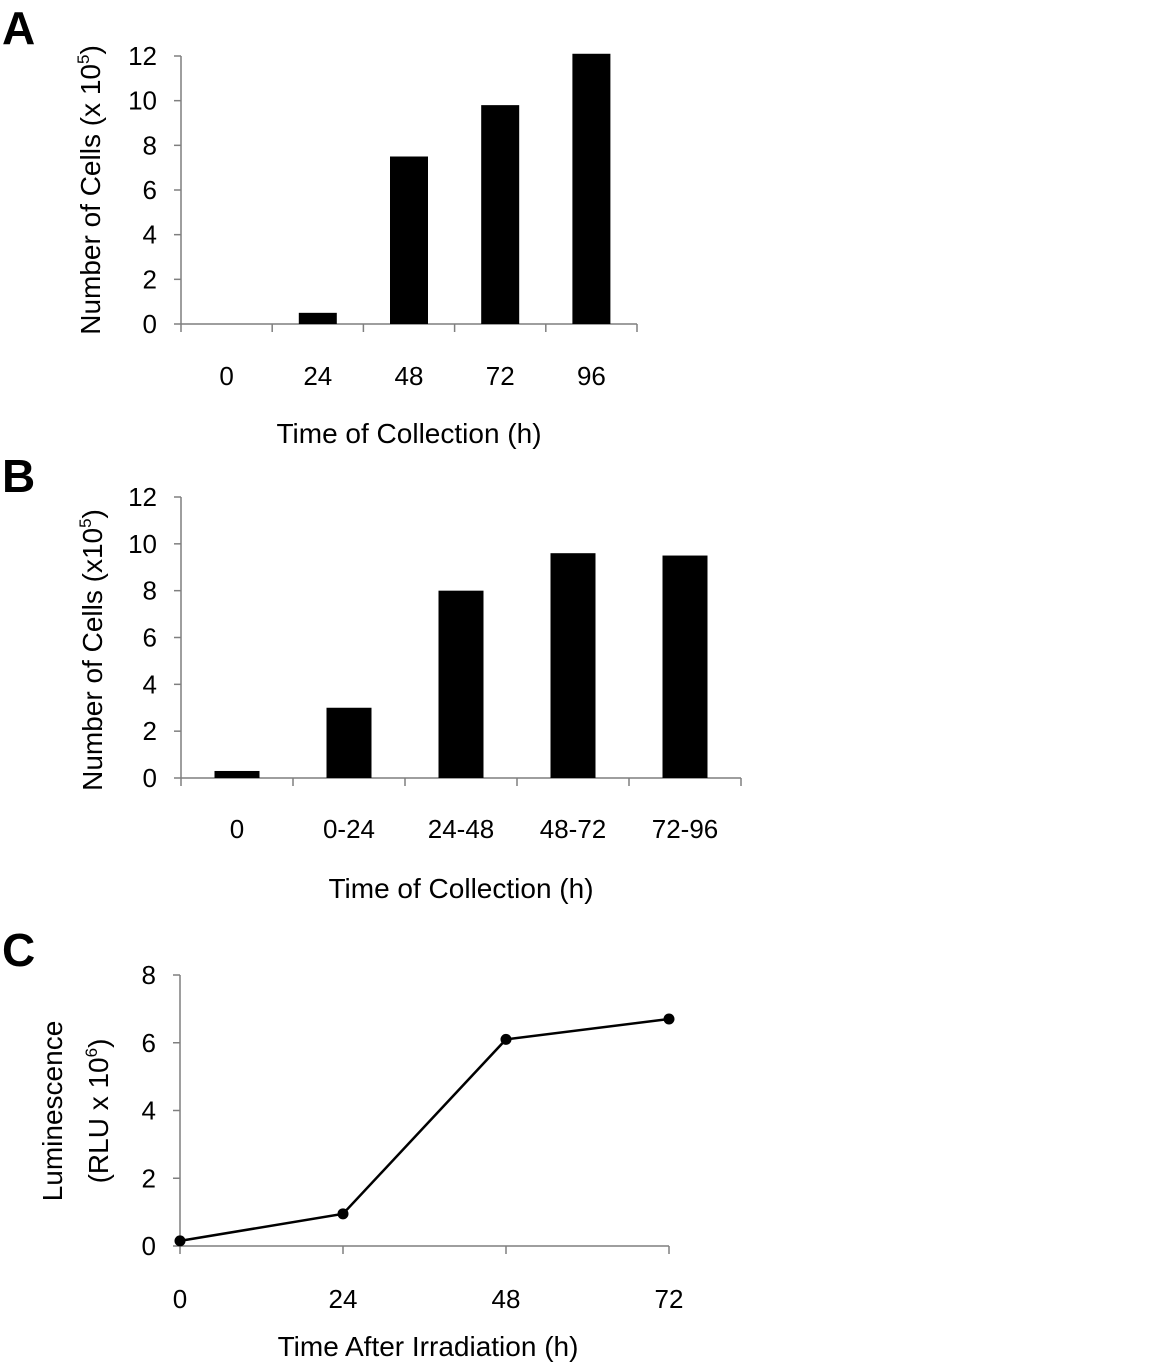 This screenshot has width=1152, height=1367. I want to click on panel-b-bars, so click(461, 665).